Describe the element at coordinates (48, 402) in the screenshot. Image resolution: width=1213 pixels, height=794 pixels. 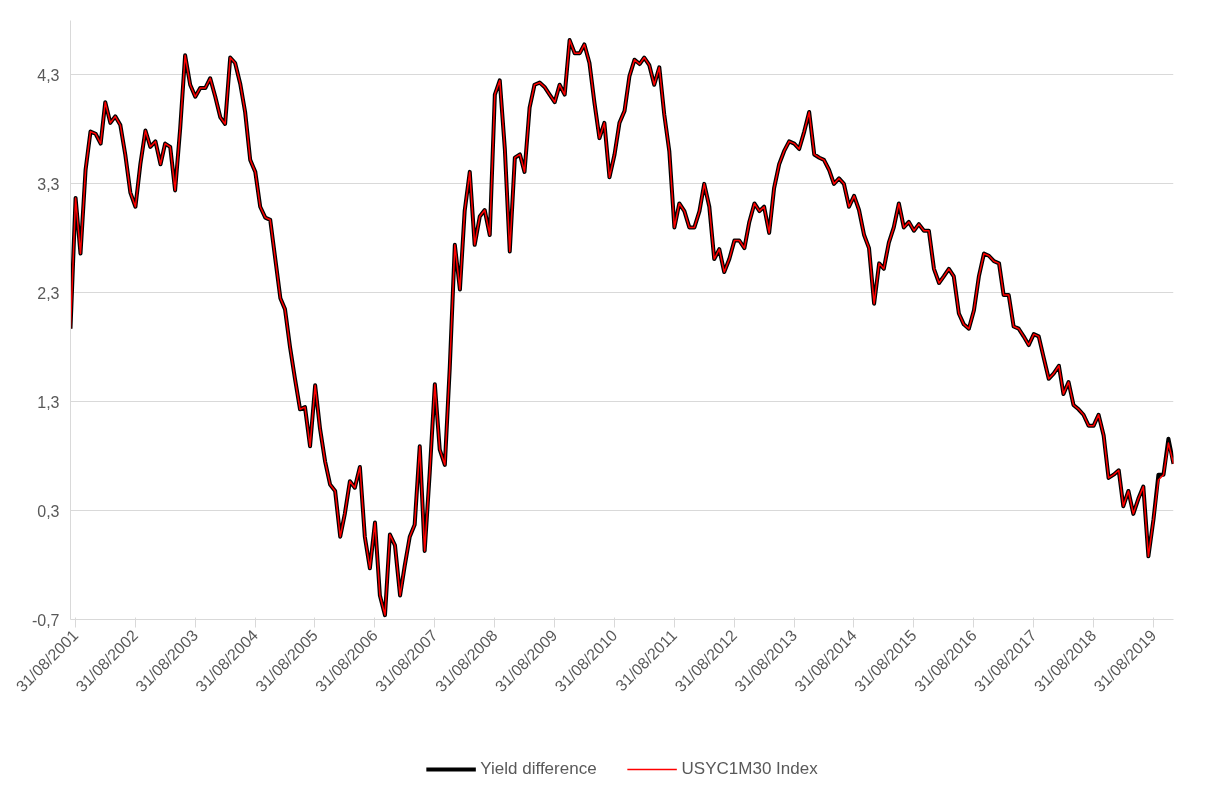
I see `y-tick-label: 1,3` at that location.